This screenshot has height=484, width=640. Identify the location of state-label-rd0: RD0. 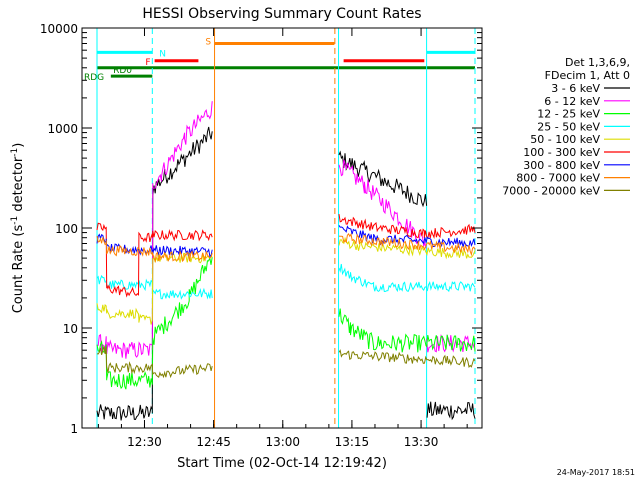
(122, 71).